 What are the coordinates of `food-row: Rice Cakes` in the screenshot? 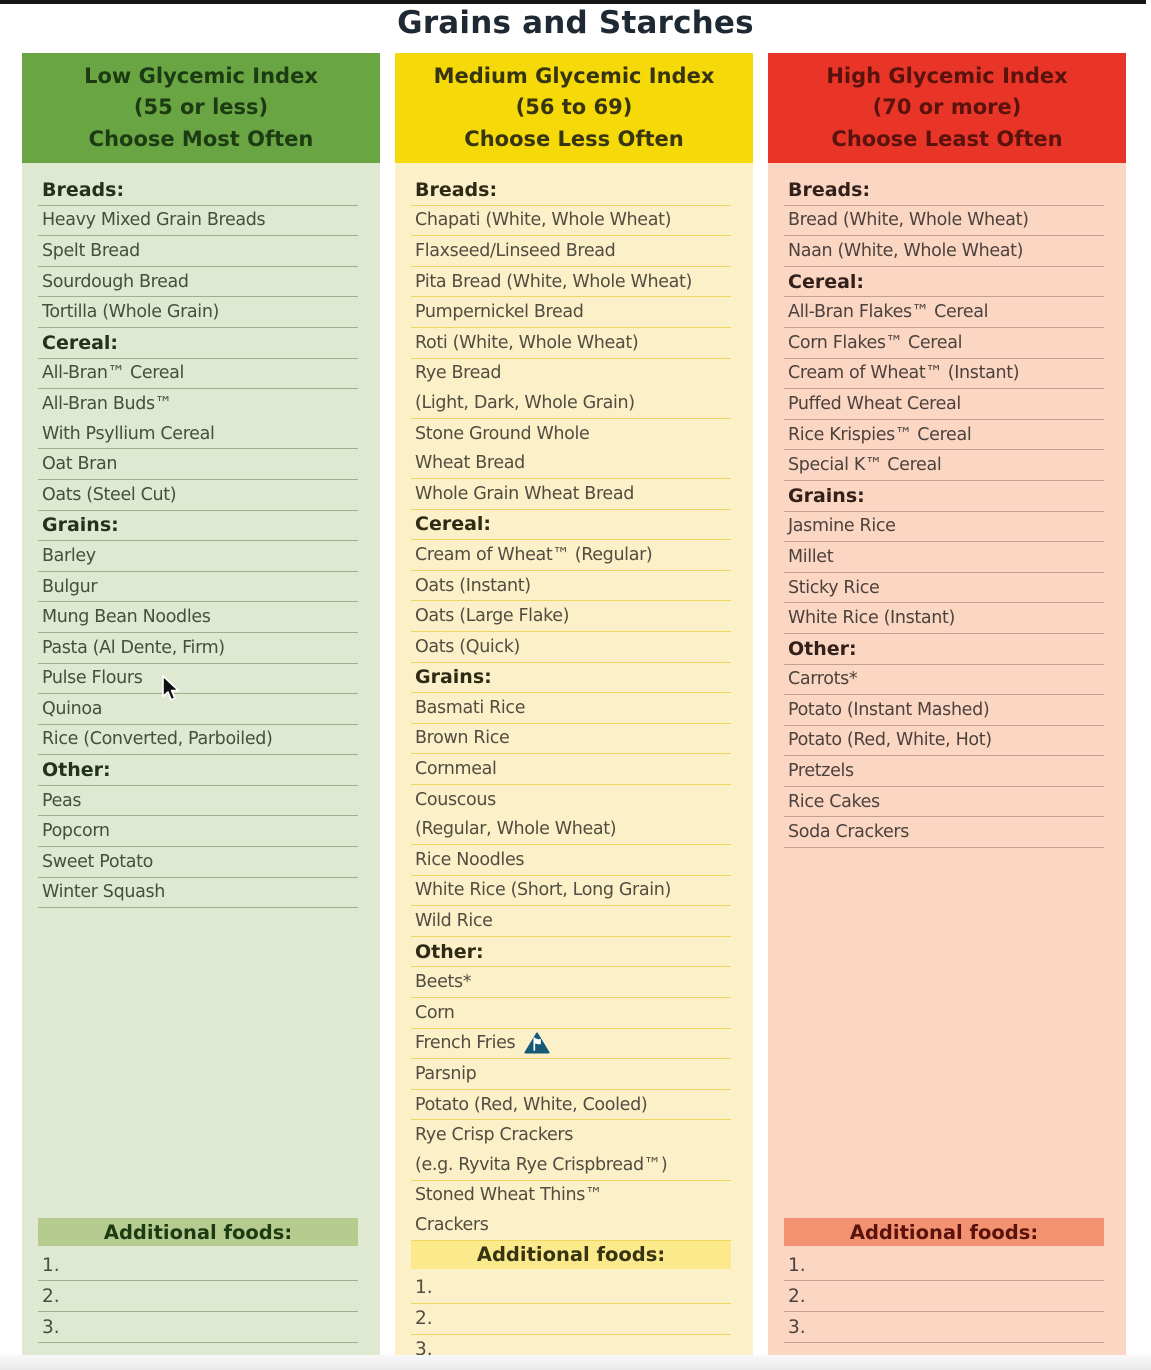 It's located at (944, 802).